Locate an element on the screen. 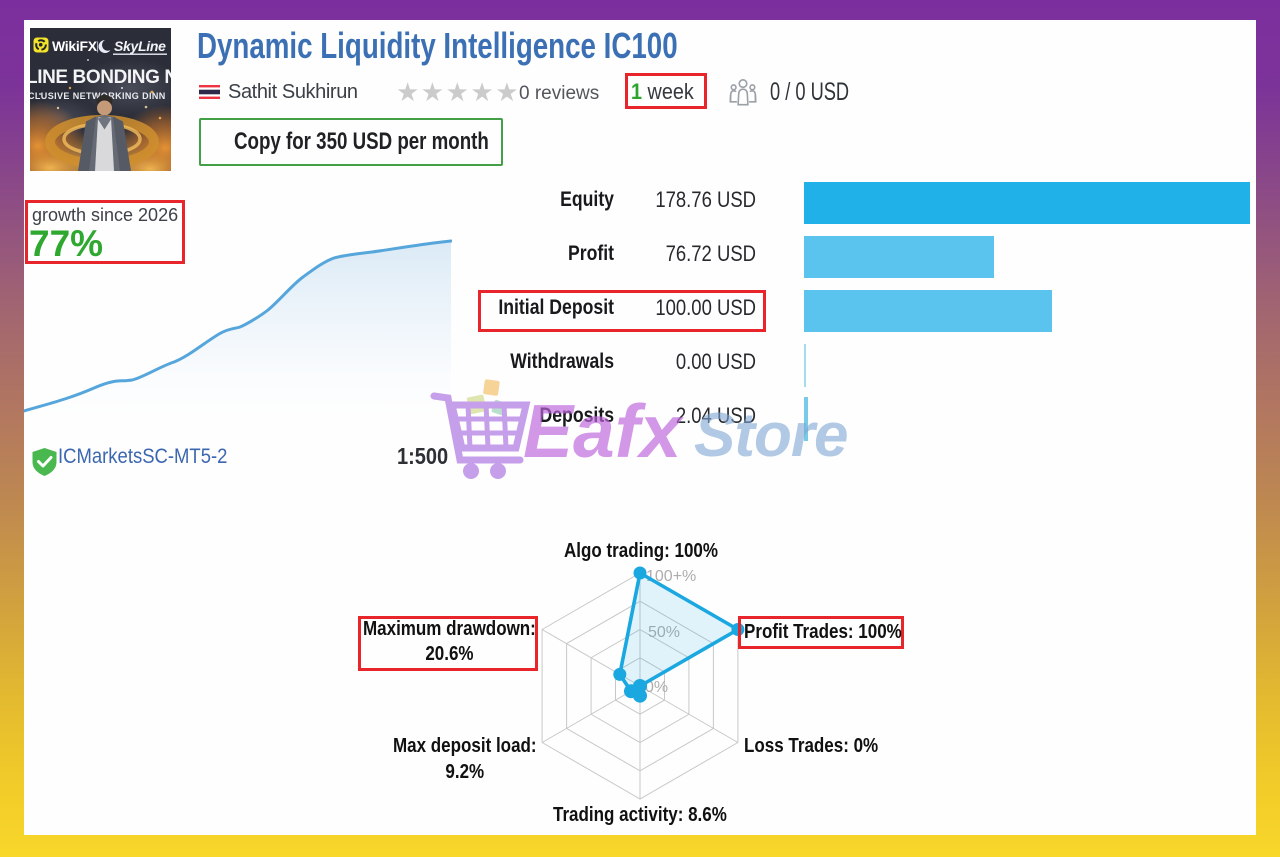 This screenshot has height=857, width=1280. svg-text: 0% is located at coordinates (656, 687).